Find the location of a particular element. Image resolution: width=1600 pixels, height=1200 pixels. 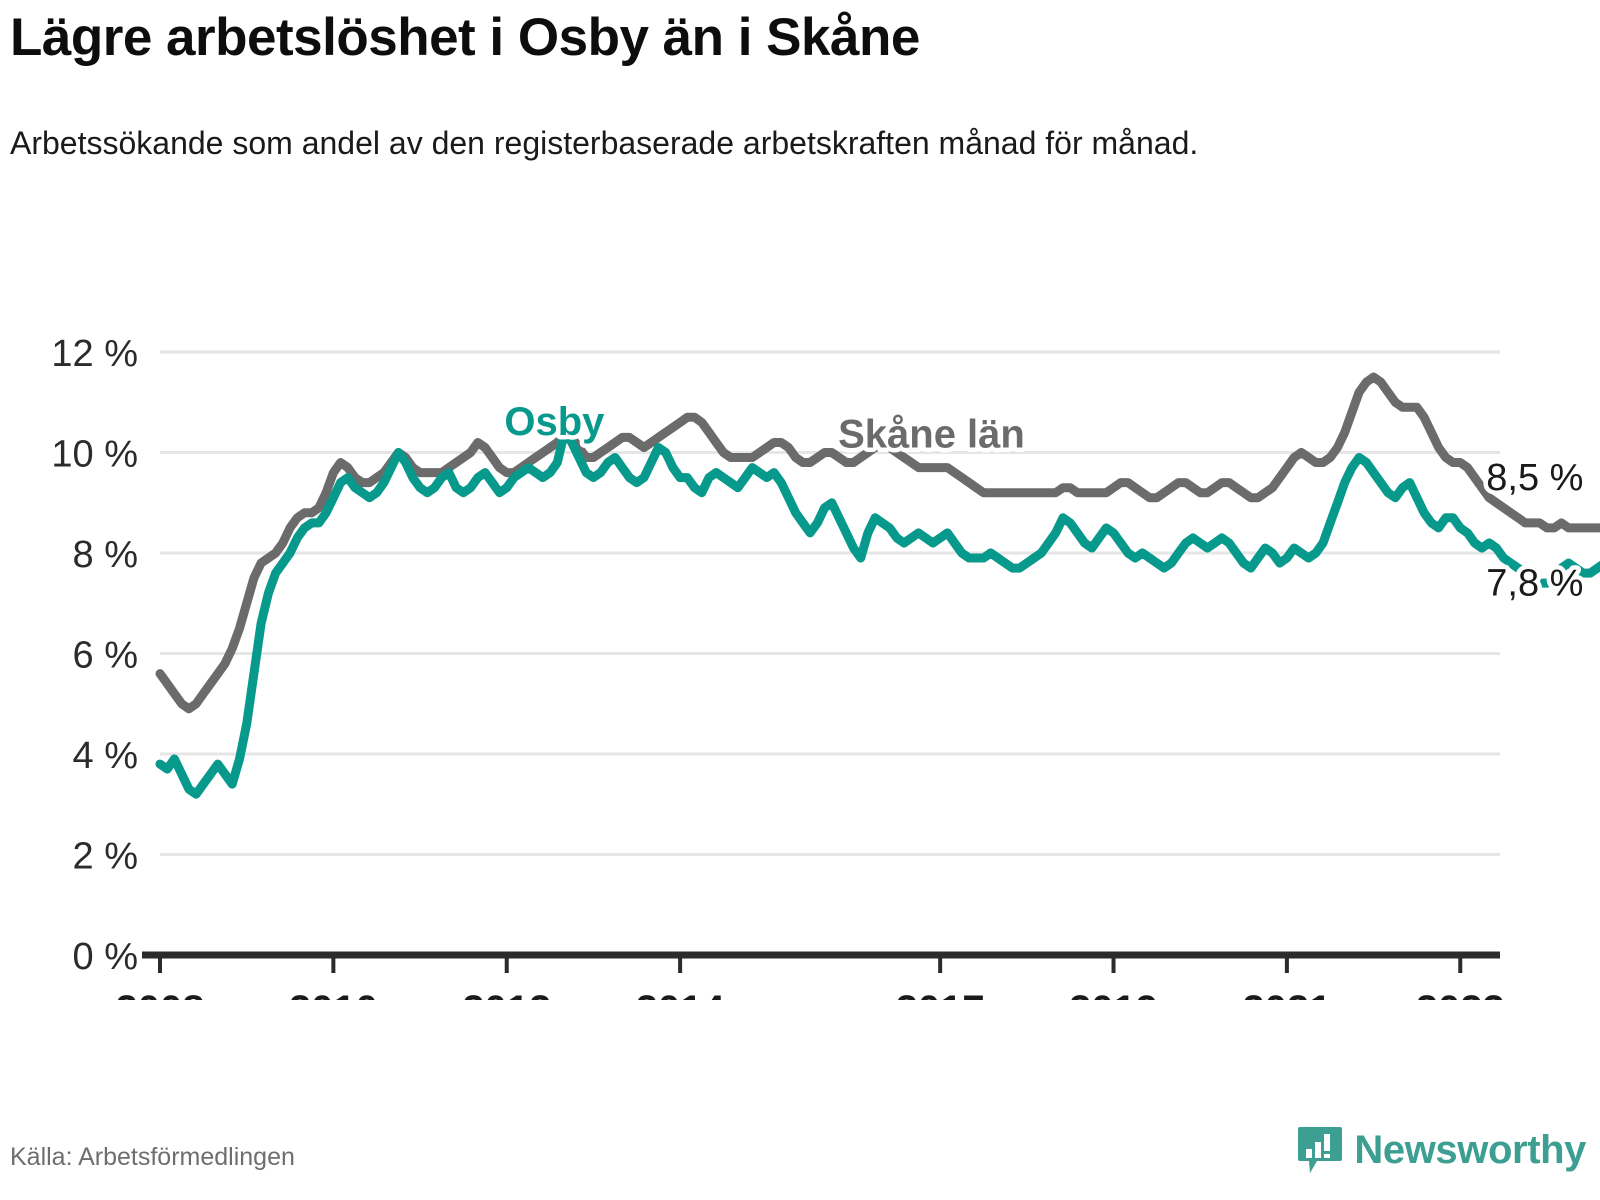

skane-end-label-halo: 8,5 % is located at coordinates (1534, 478).